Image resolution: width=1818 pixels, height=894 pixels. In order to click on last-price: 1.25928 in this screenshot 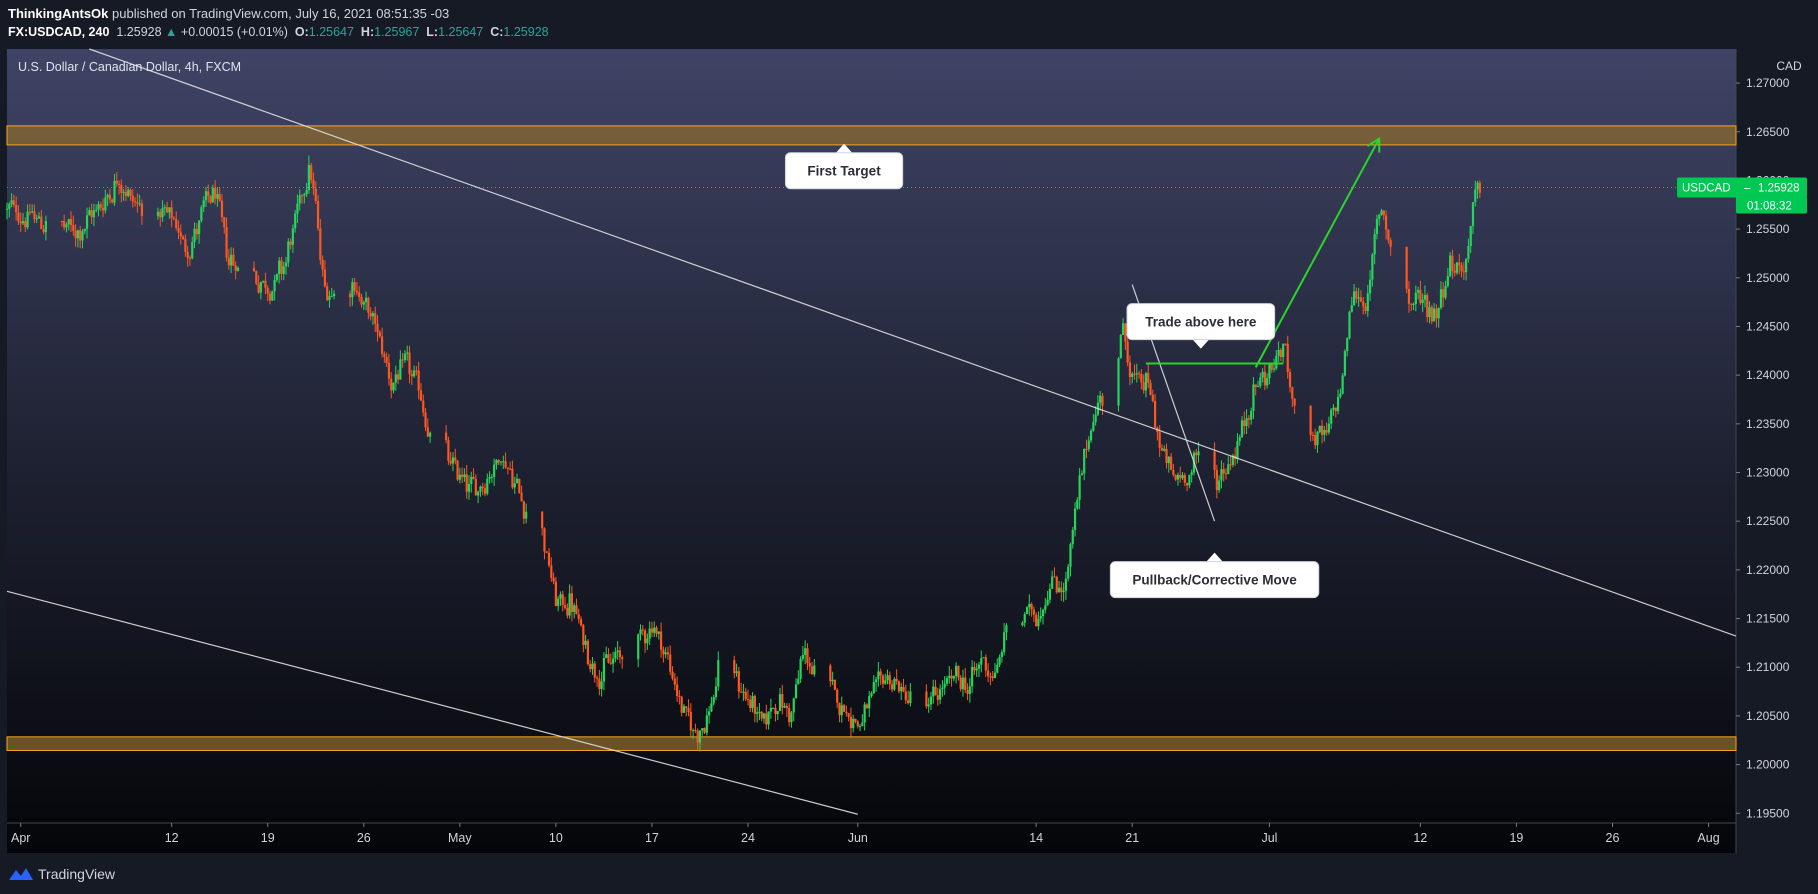, I will do `click(139, 32)`.